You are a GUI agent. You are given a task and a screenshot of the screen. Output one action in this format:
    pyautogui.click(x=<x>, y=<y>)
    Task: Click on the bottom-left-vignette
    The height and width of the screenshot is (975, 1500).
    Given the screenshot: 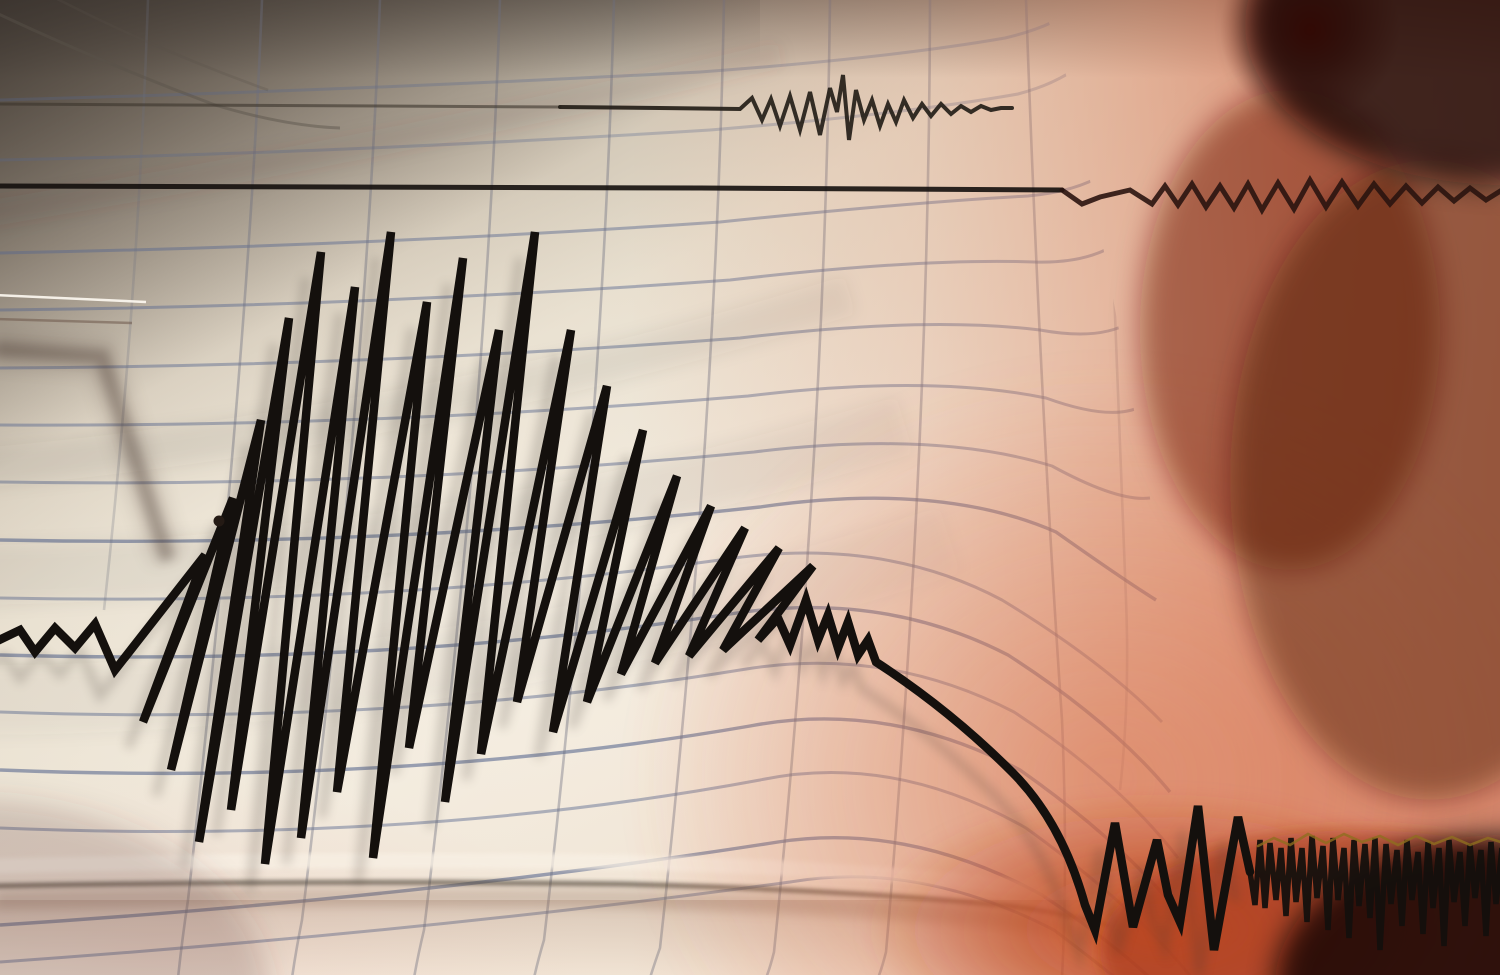 What is the action you would take?
    pyautogui.click(x=134, y=888)
    